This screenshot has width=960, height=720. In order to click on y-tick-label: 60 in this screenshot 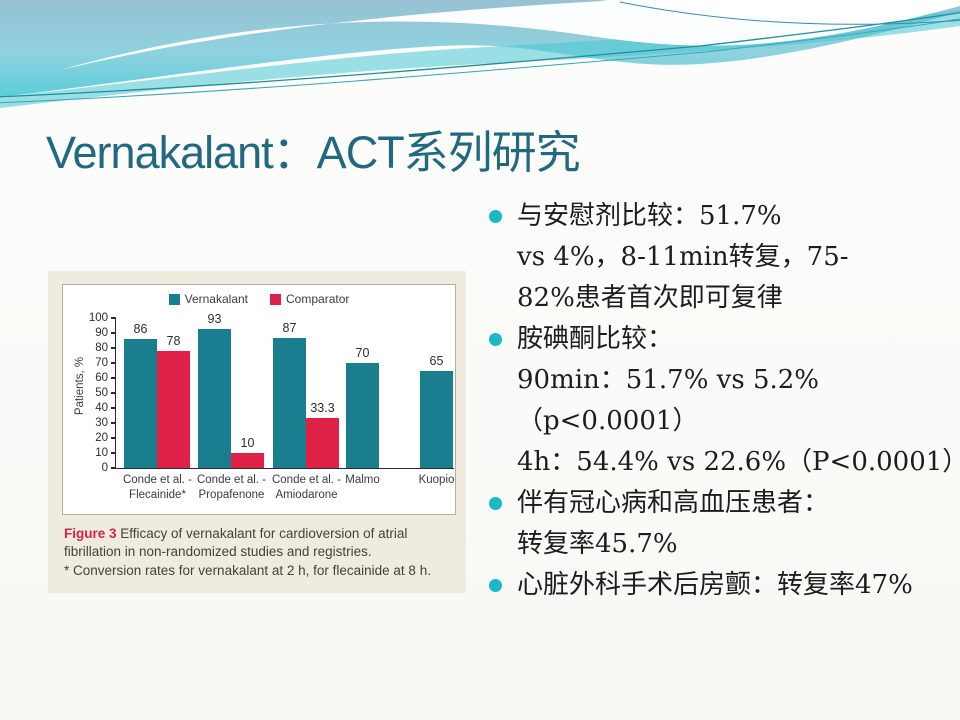, I will do `click(101, 378)`.